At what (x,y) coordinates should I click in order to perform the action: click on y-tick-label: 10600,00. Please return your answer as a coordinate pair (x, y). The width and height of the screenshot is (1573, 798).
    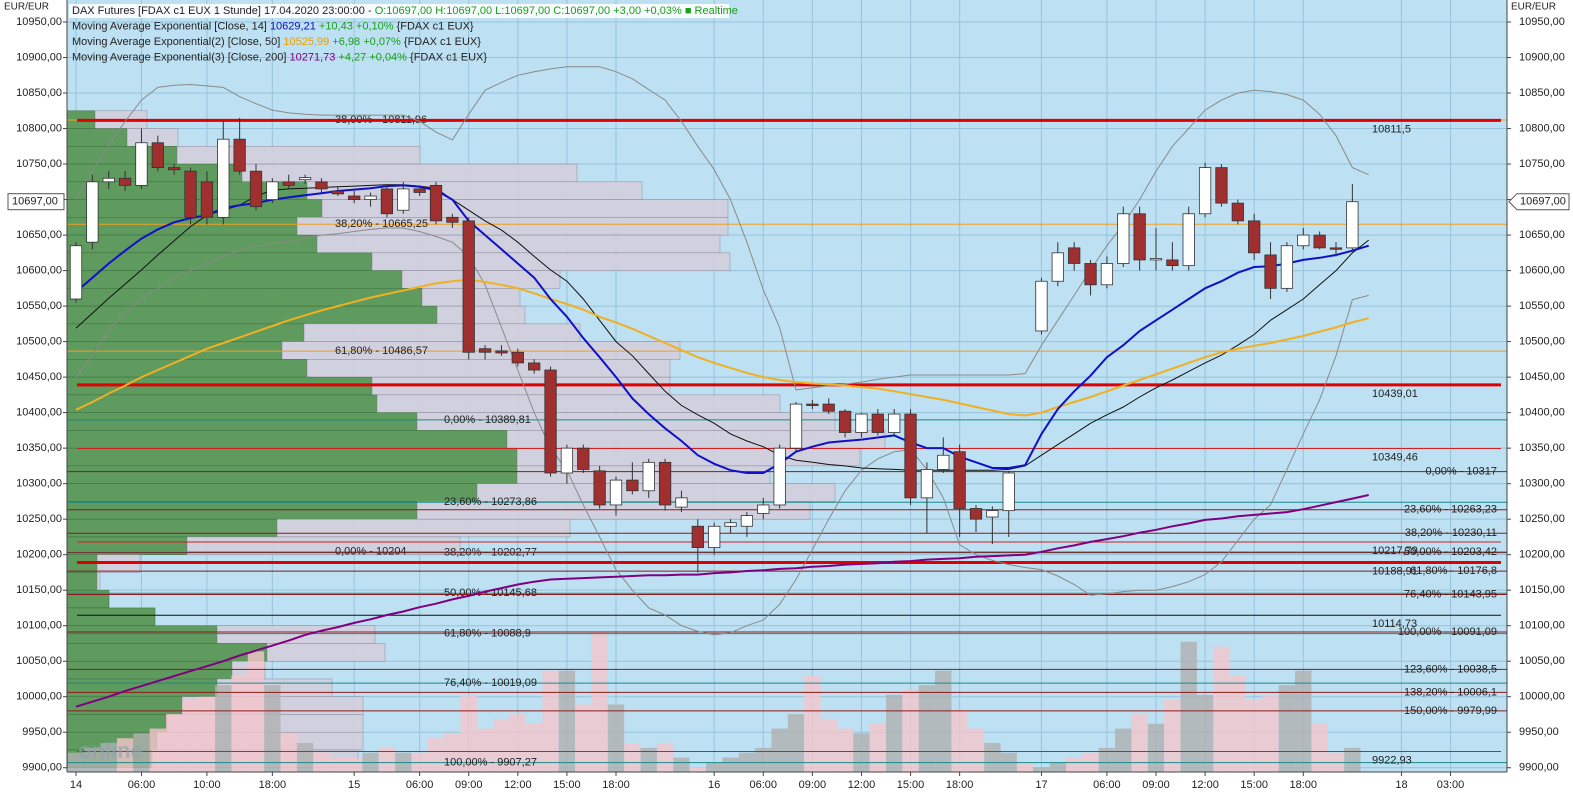
    Looking at the image, I should click on (39, 270).